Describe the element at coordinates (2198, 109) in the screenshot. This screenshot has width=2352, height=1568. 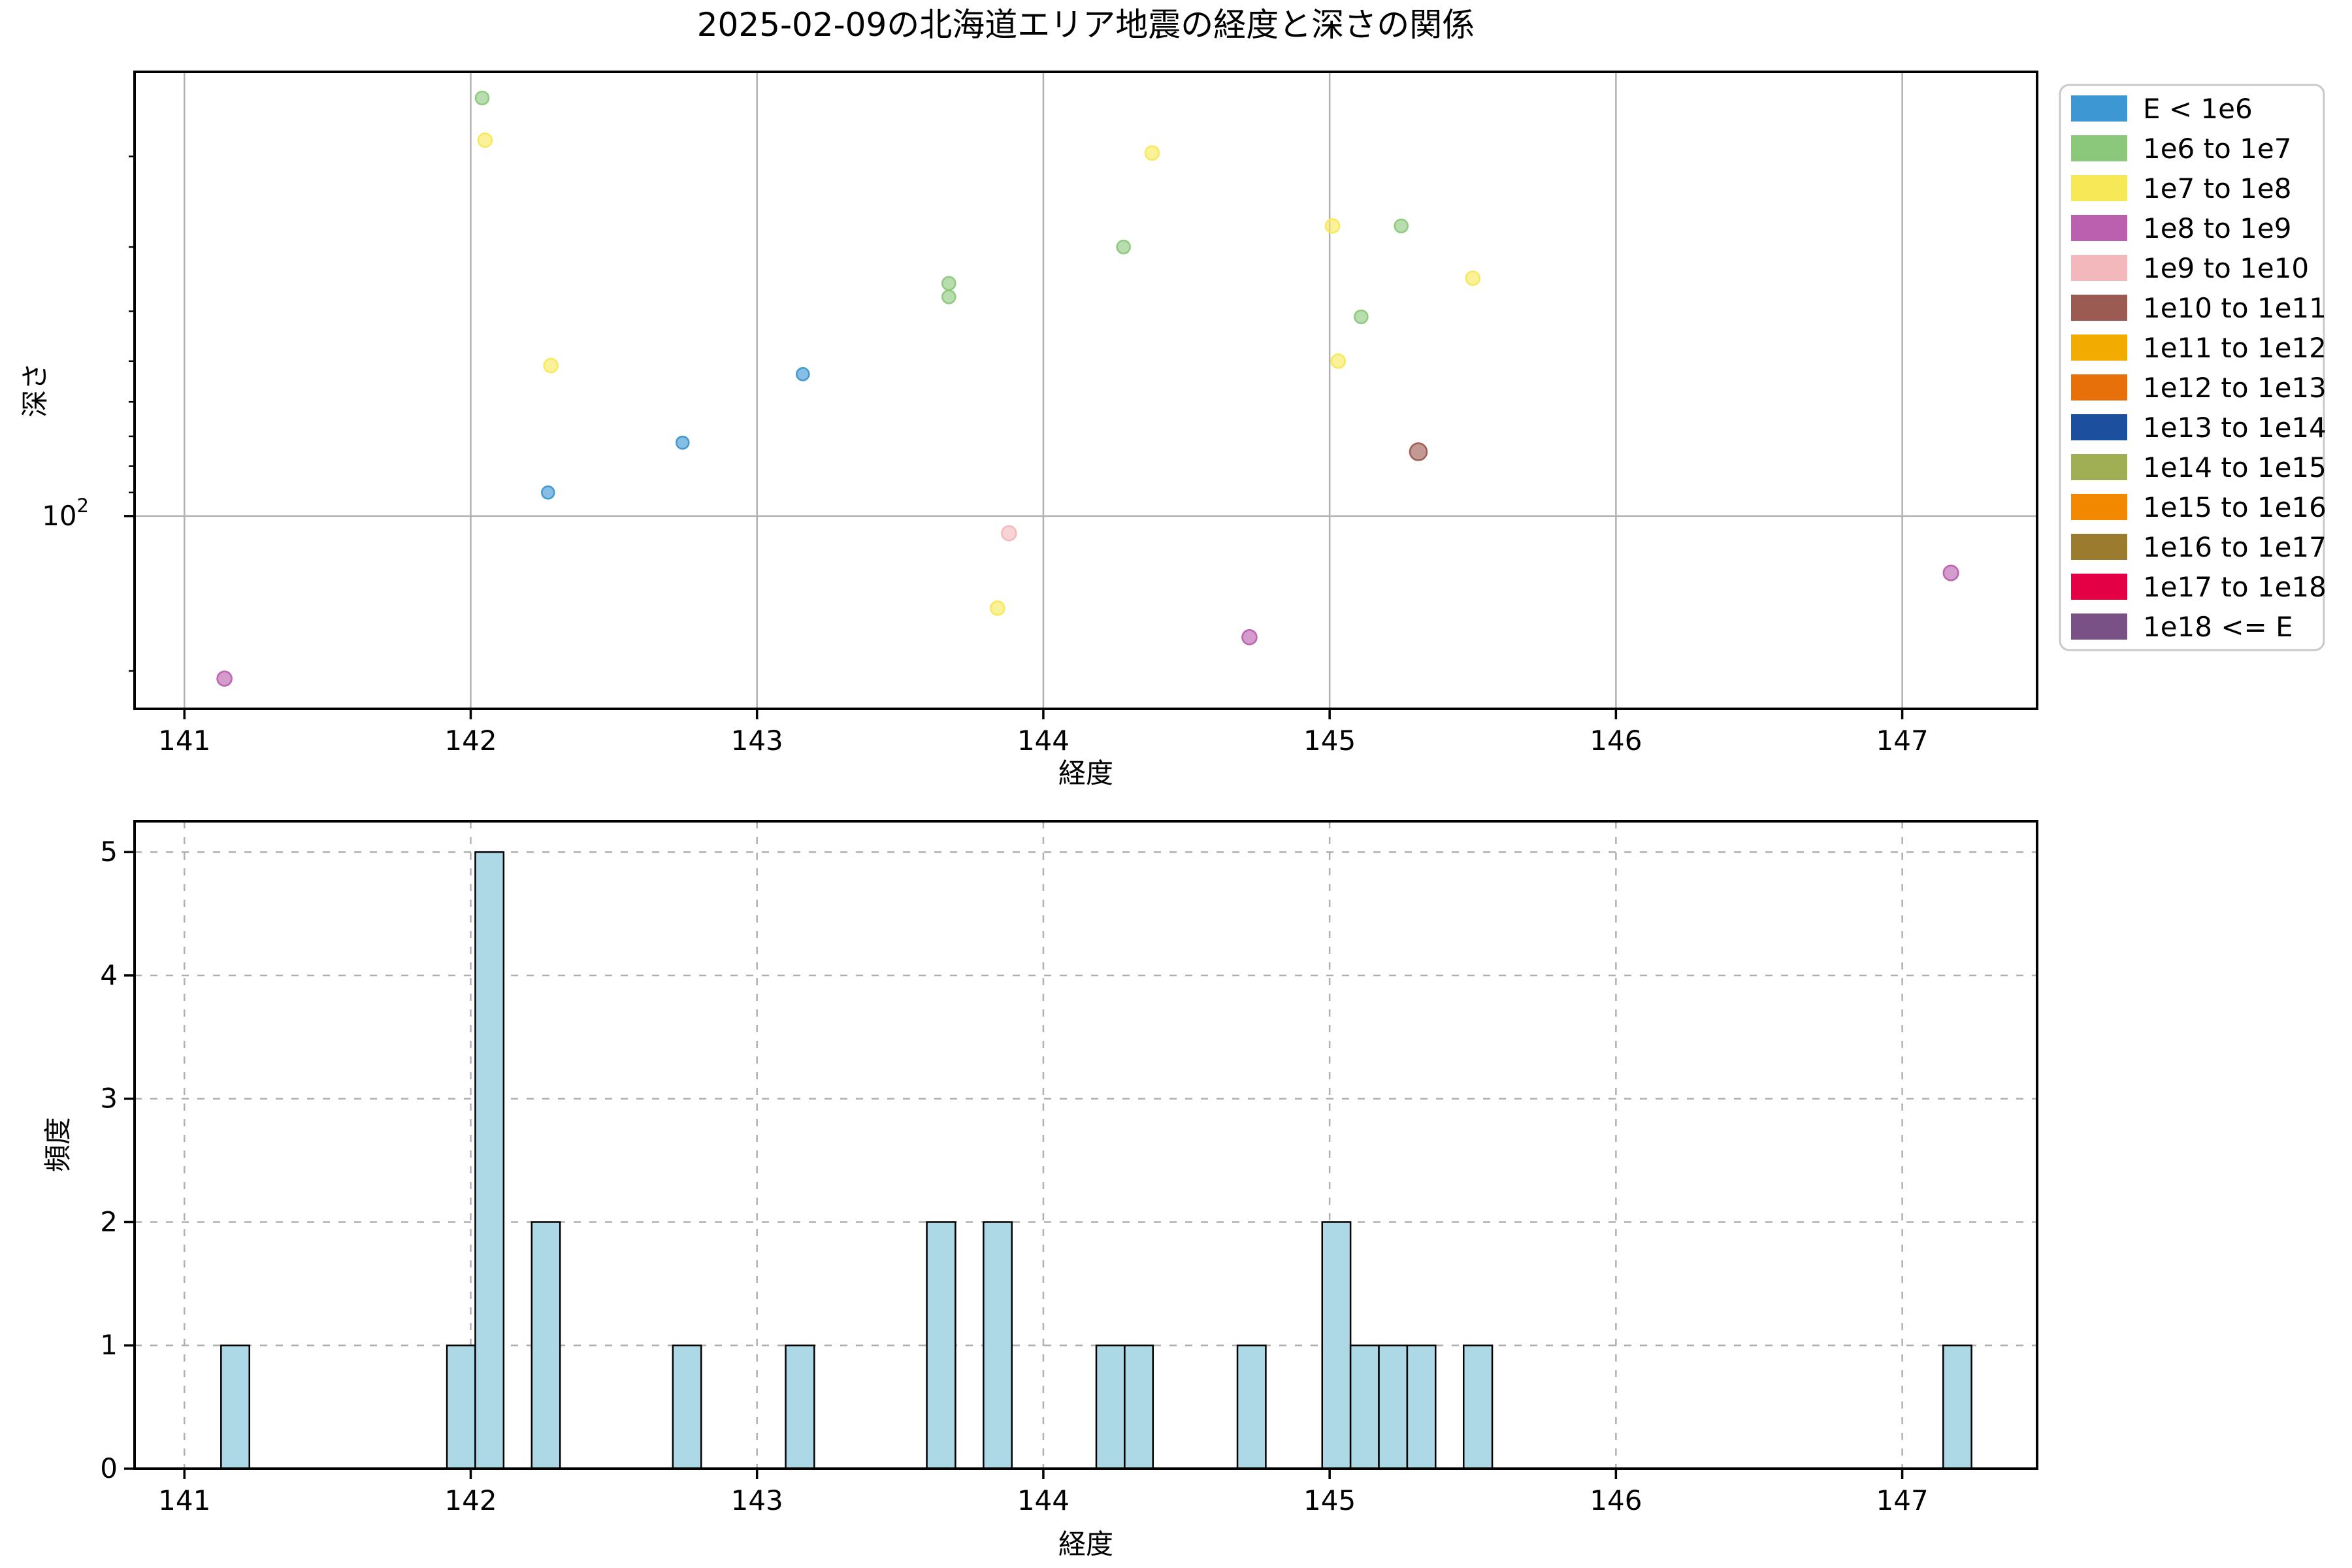
I see `legend-label: E < 1e6` at that location.